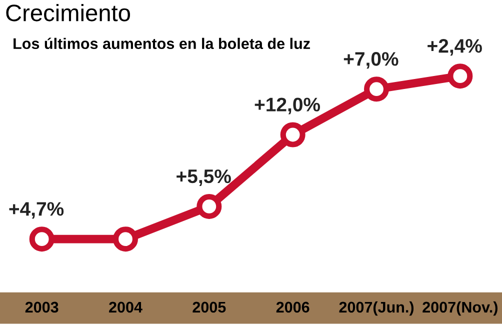 The width and height of the screenshot is (502, 333). What do you see at coordinates (460, 308) in the screenshot?
I see `x-tick-label: 2007(Nov.)` at bounding box center [460, 308].